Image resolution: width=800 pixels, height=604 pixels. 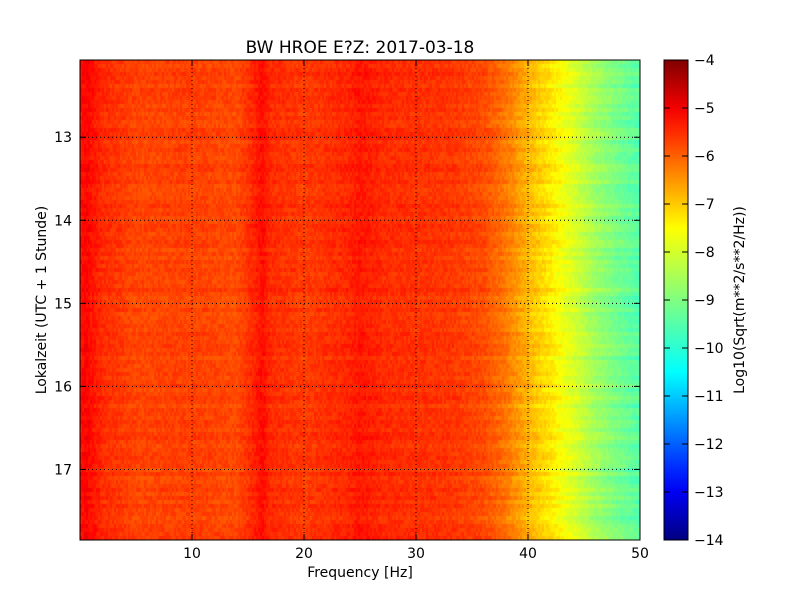 What do you see at coordinates (192, 554) in the screenshot?
I see `x-tick-label: 10` at bounding box center [192, 554].